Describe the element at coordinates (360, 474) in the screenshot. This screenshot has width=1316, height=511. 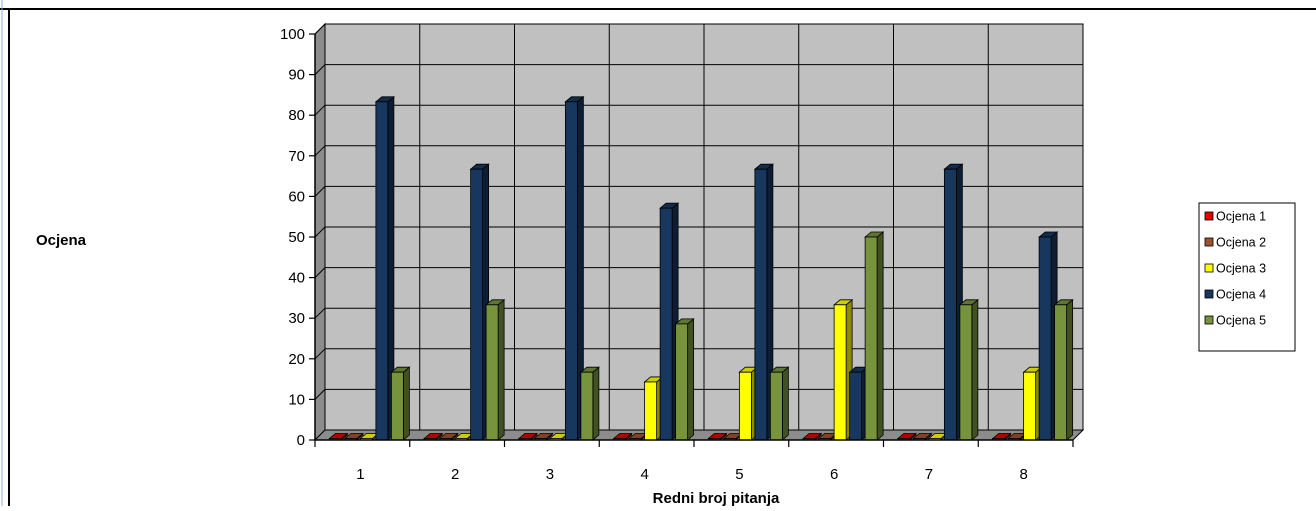
I see `x-tick-label: 1` at that location.